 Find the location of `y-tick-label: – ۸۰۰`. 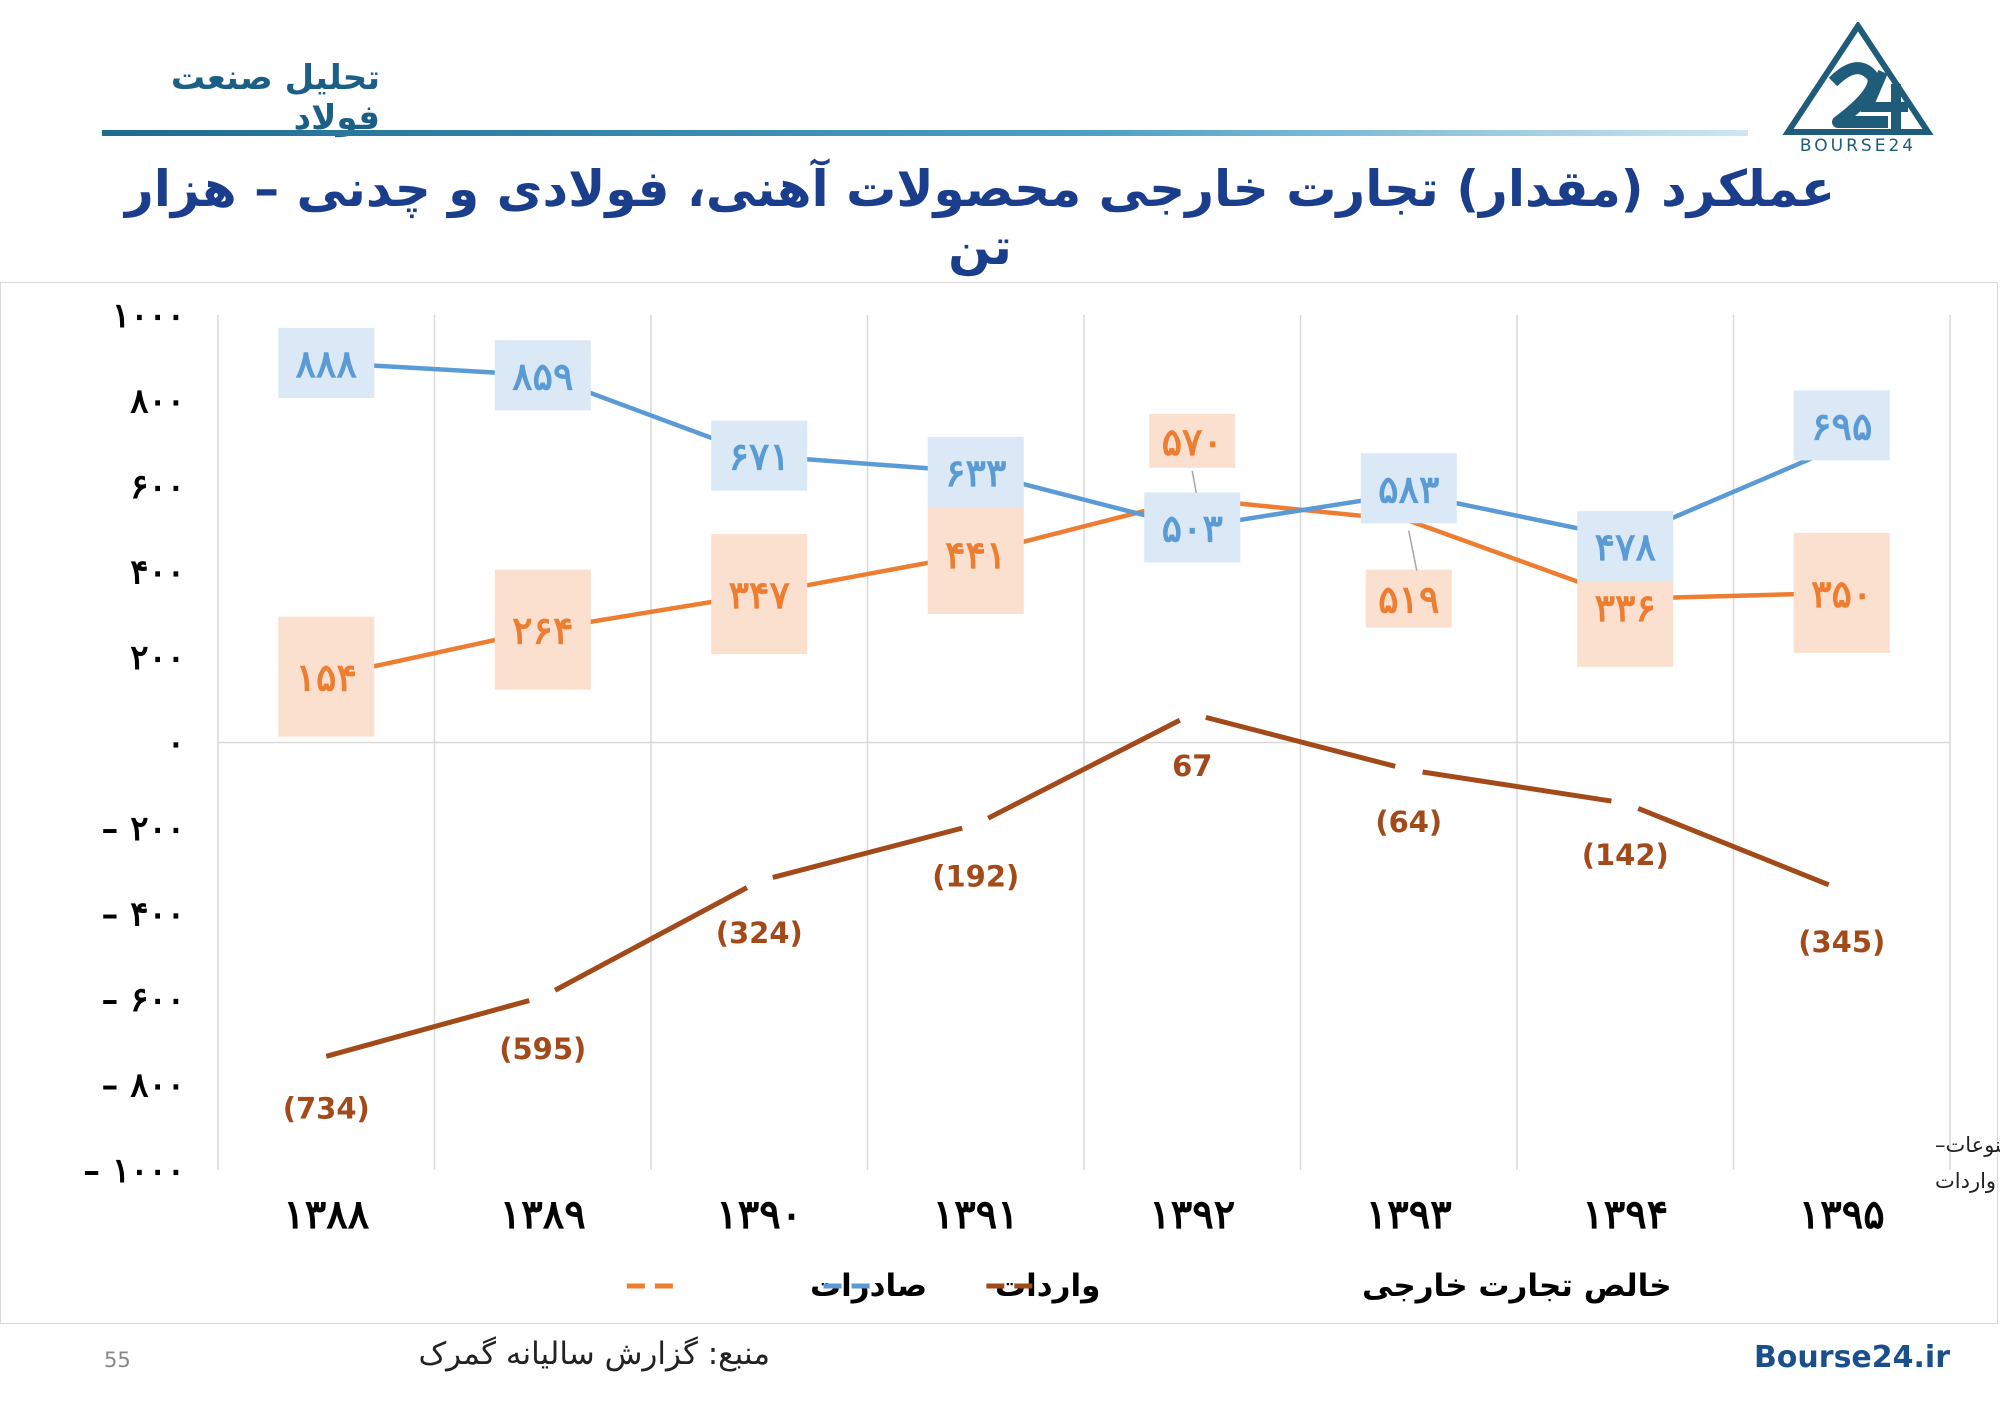

y-tick-label: – ۸۰۰ is located at coordinates (143, 1086).